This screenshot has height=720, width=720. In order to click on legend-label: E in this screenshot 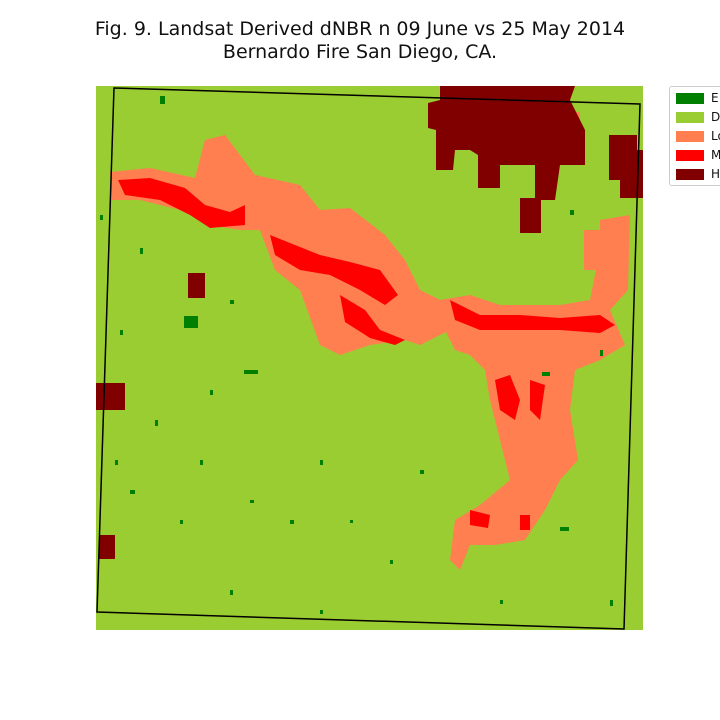, I will do `click(715, 98)`.